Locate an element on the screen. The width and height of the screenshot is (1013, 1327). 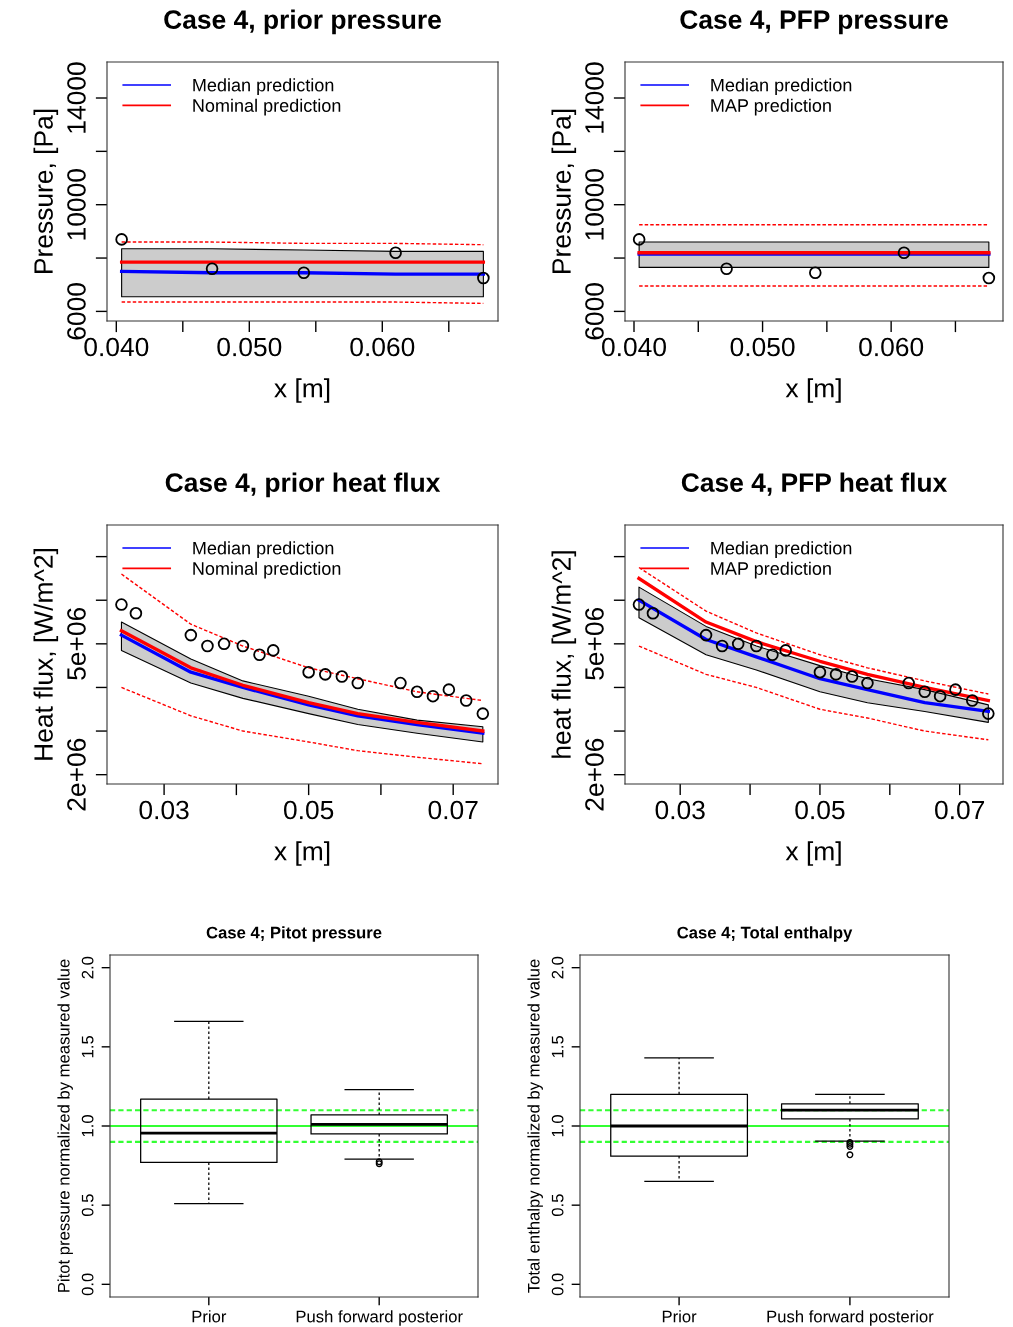
y-axis-title: Total enthalpy normalized by measured value is located at coordinates (535, 1126).